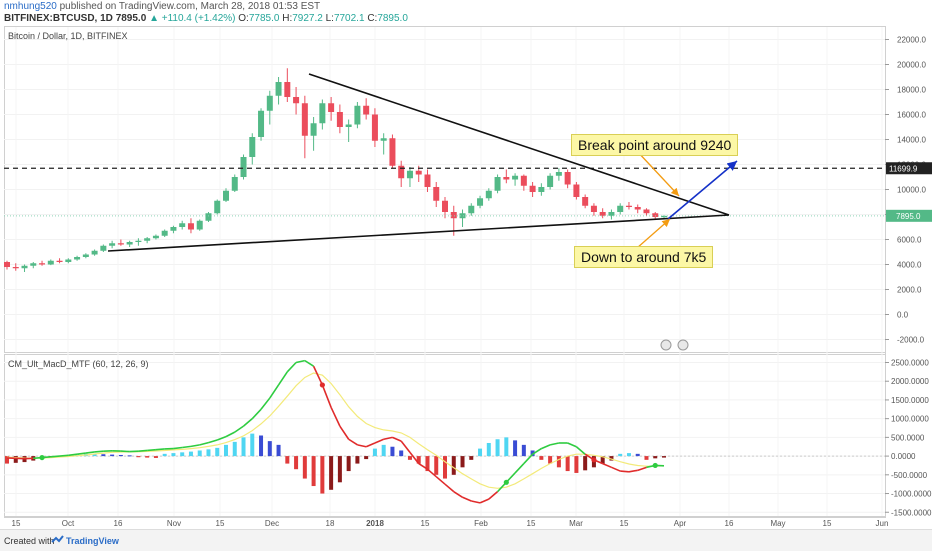  I want to click on time-tick-label: 18, so click(330, 523).